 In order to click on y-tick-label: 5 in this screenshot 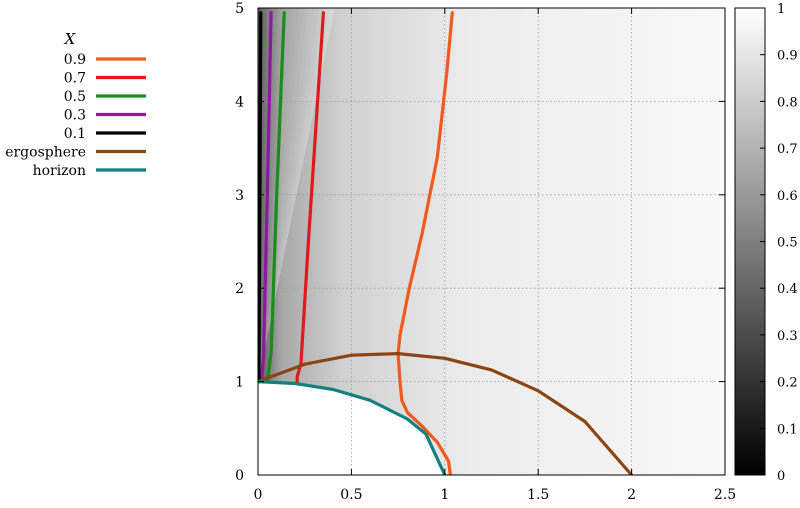, I will do `click(239, 9)`.